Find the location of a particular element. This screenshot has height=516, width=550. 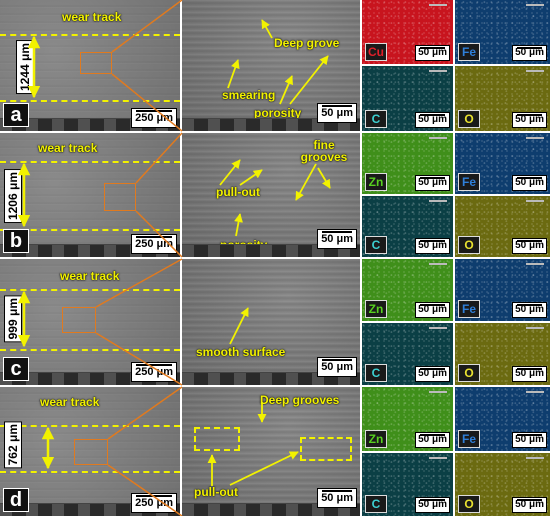

eds-map-c-a: C 50 μm is located at coordinates (407, 98).